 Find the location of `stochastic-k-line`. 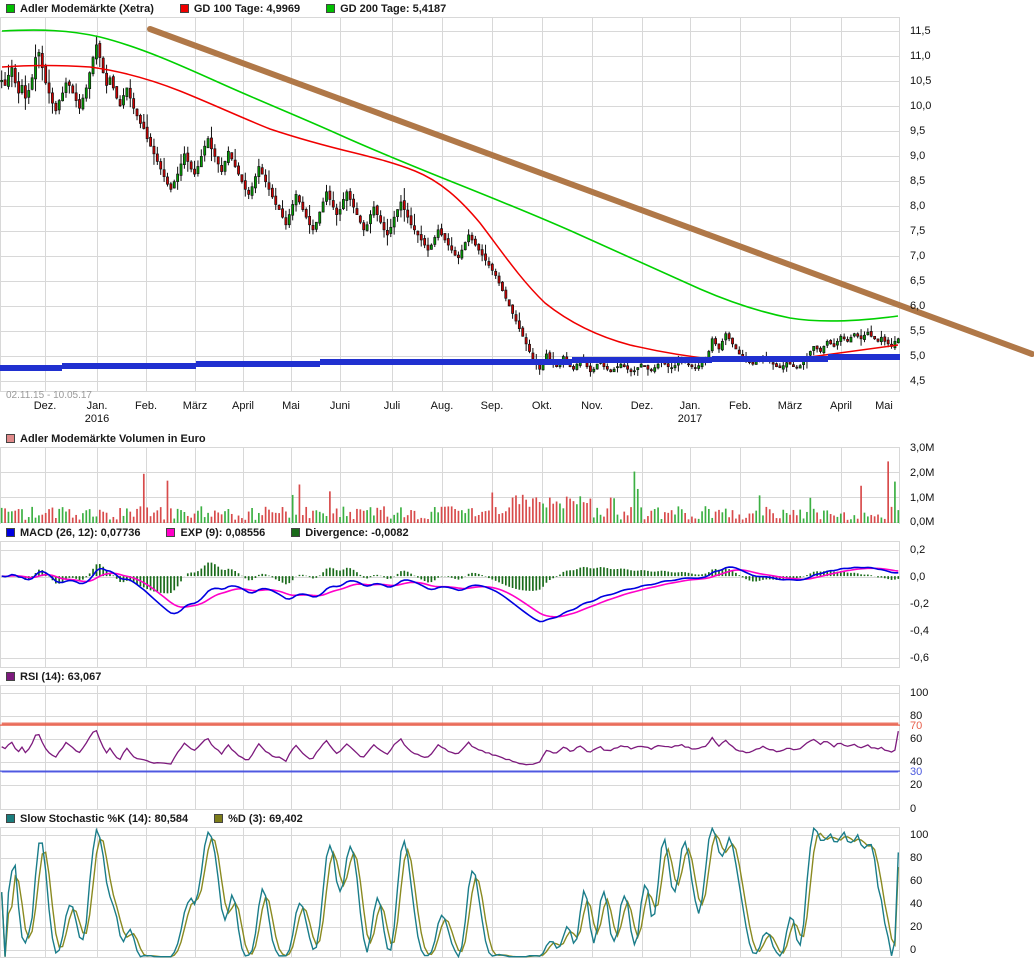

stochastic-k-line is located at coordinates (450, 892).